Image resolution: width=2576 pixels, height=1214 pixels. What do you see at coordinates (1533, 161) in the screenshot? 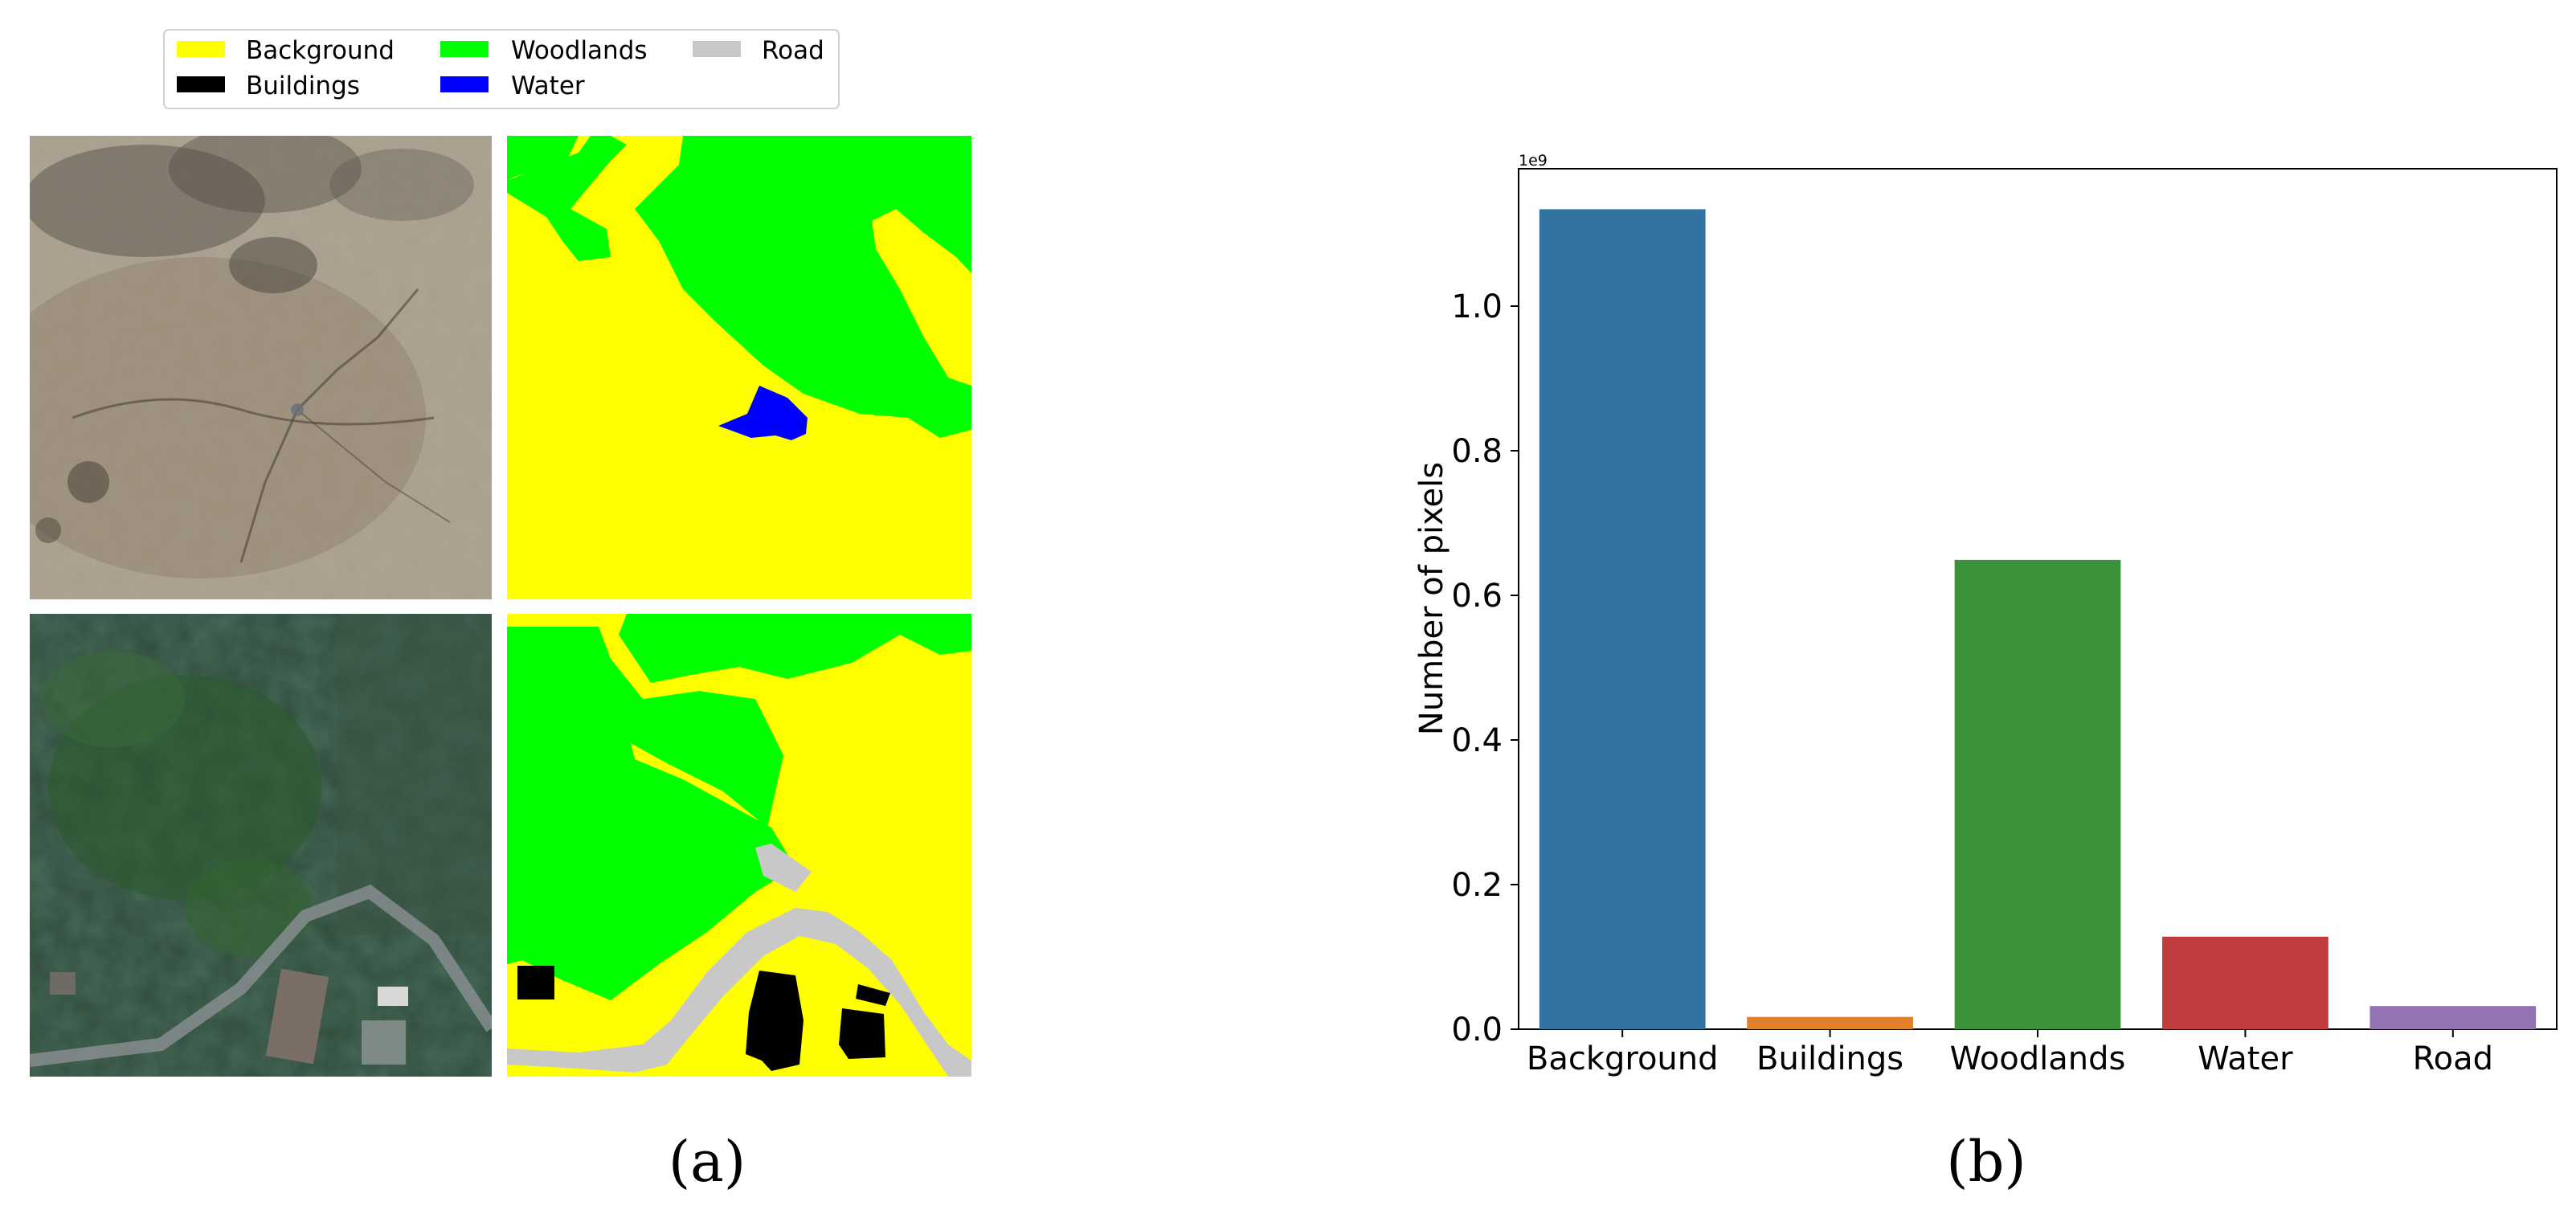
I see `y-axis-offset-text: 1e9` at bounding box center [1533, 161].